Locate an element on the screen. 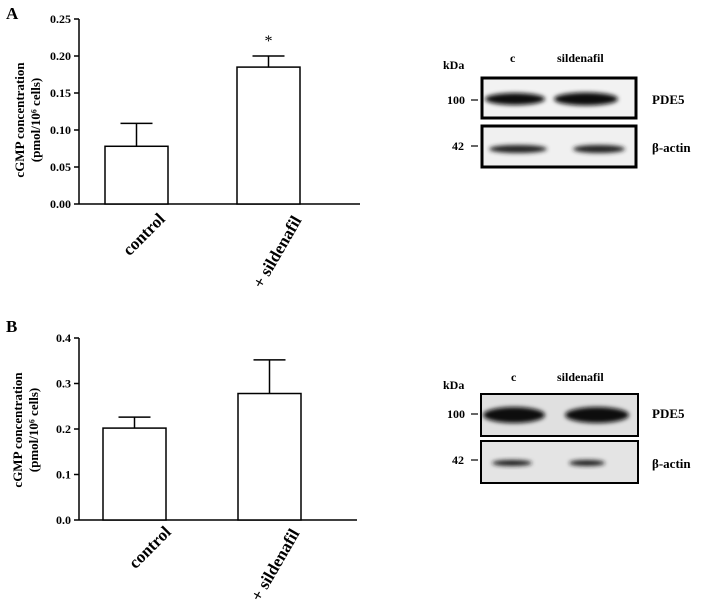 The height and width of the screenshot is (614, 704). panel-a-bar-sildenafil is located at coordinates (268, 135).